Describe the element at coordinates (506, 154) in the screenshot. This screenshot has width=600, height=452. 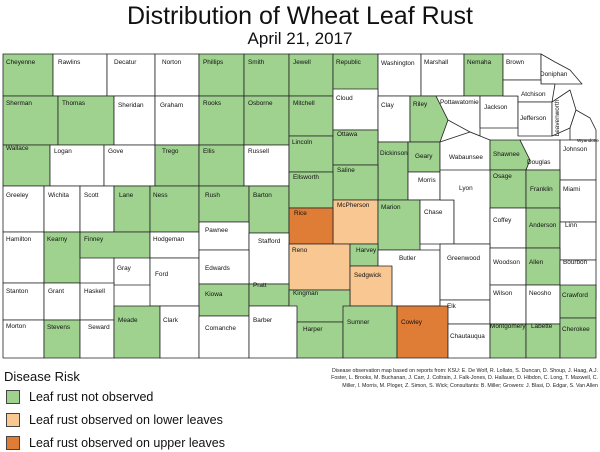
I see `county-label-shawnee: Shawnee` at that location.